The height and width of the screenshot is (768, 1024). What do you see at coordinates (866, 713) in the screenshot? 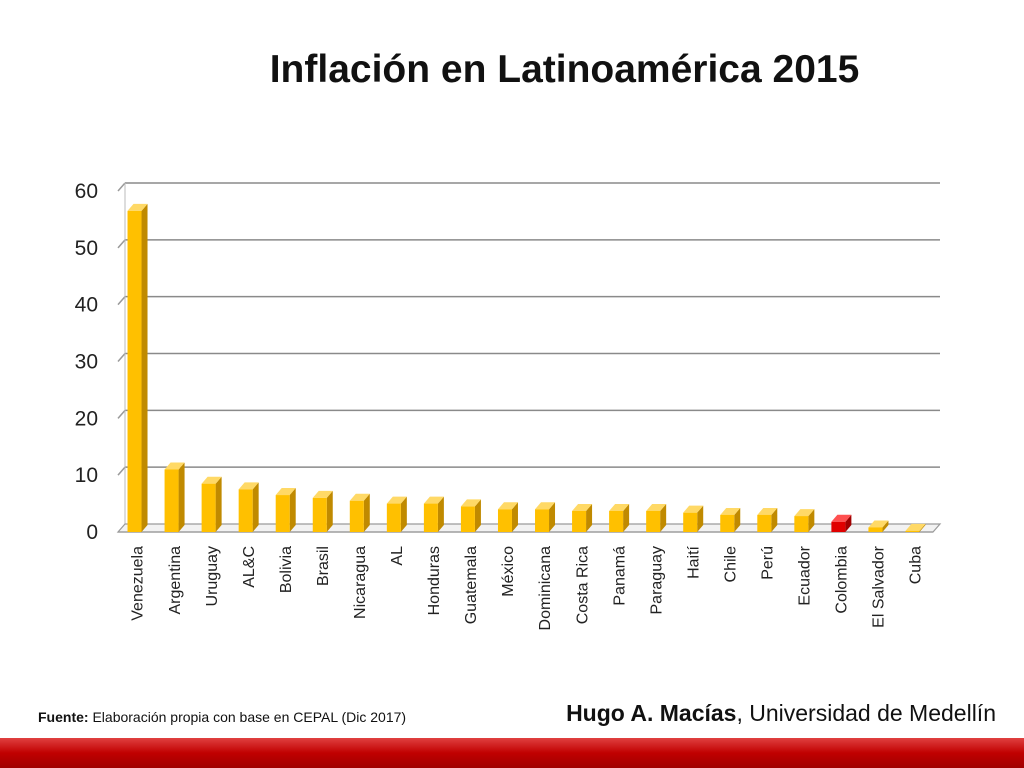
I see `author-affiliation: , Universidad de Medellín` at bounding box center [866, 713].